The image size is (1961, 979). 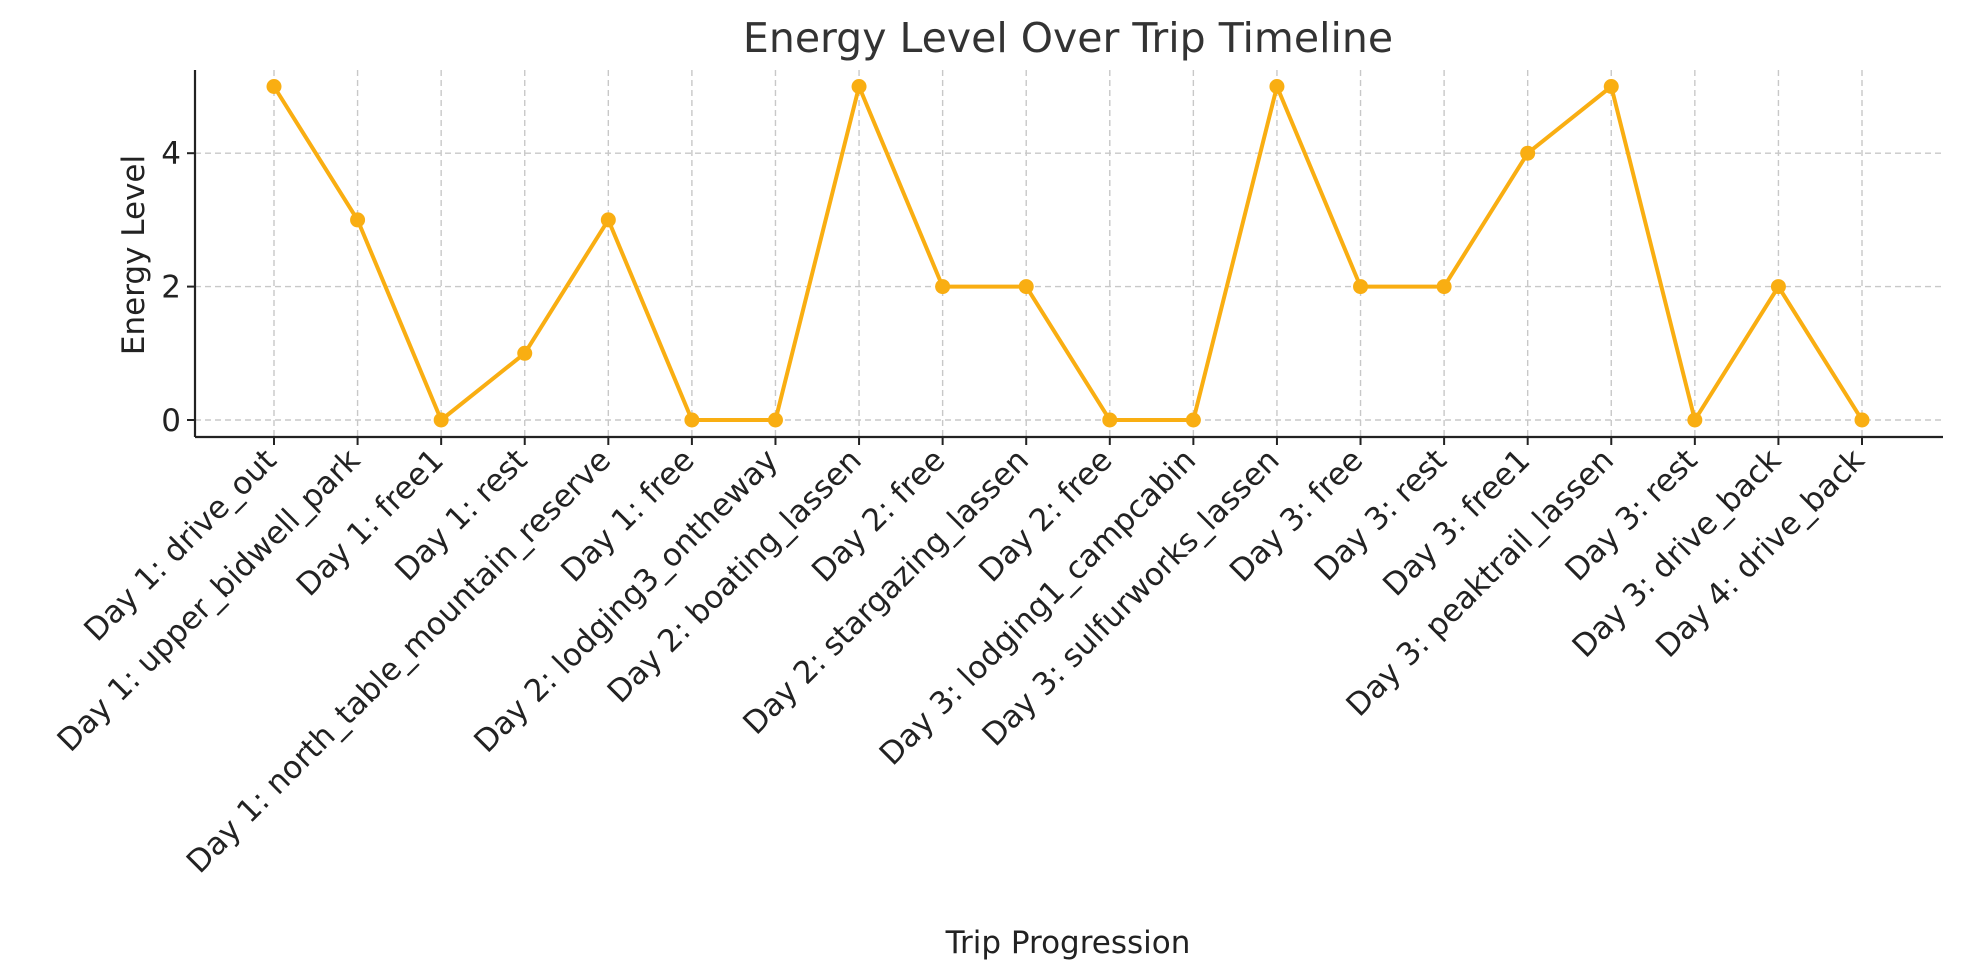 What do you see at coordinates (1068, 38) in the screenshot?
I see `chart-title: Energy Level Over Trip Timeline` at bounding box center [1068, 38].